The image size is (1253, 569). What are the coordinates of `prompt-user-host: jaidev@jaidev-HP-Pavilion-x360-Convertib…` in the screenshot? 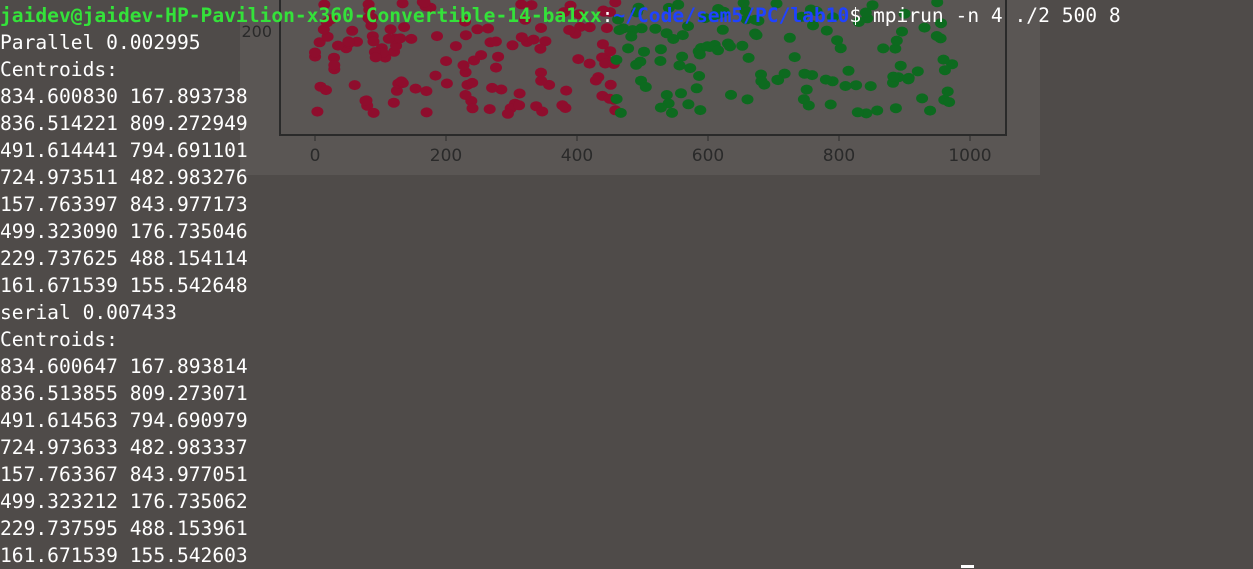 It's located at (301, 15).